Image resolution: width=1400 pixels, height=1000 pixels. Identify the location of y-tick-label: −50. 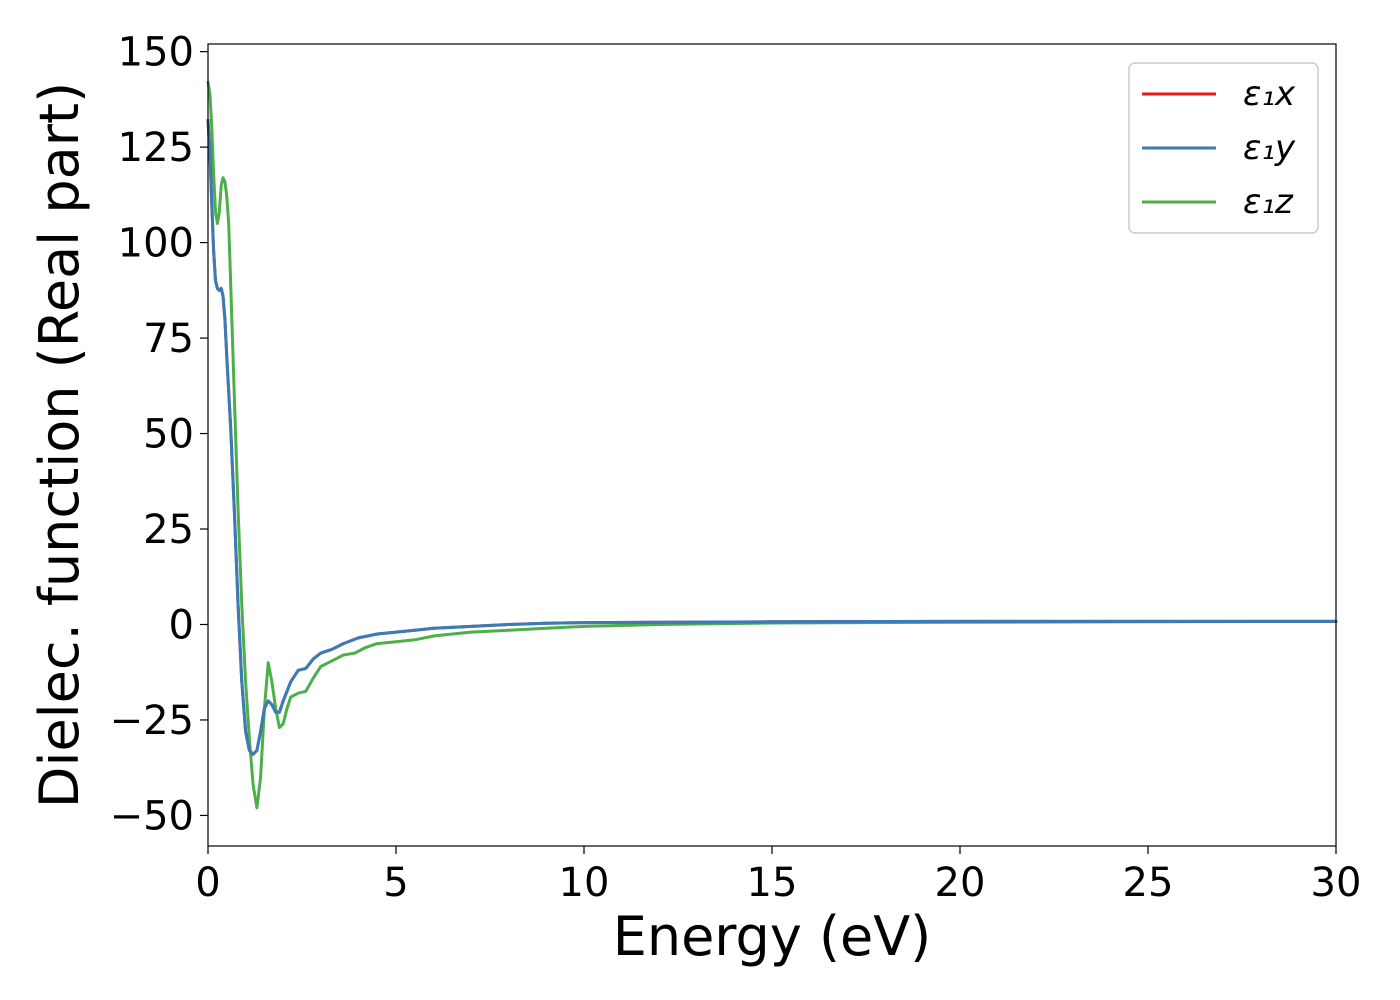
(152, 816).